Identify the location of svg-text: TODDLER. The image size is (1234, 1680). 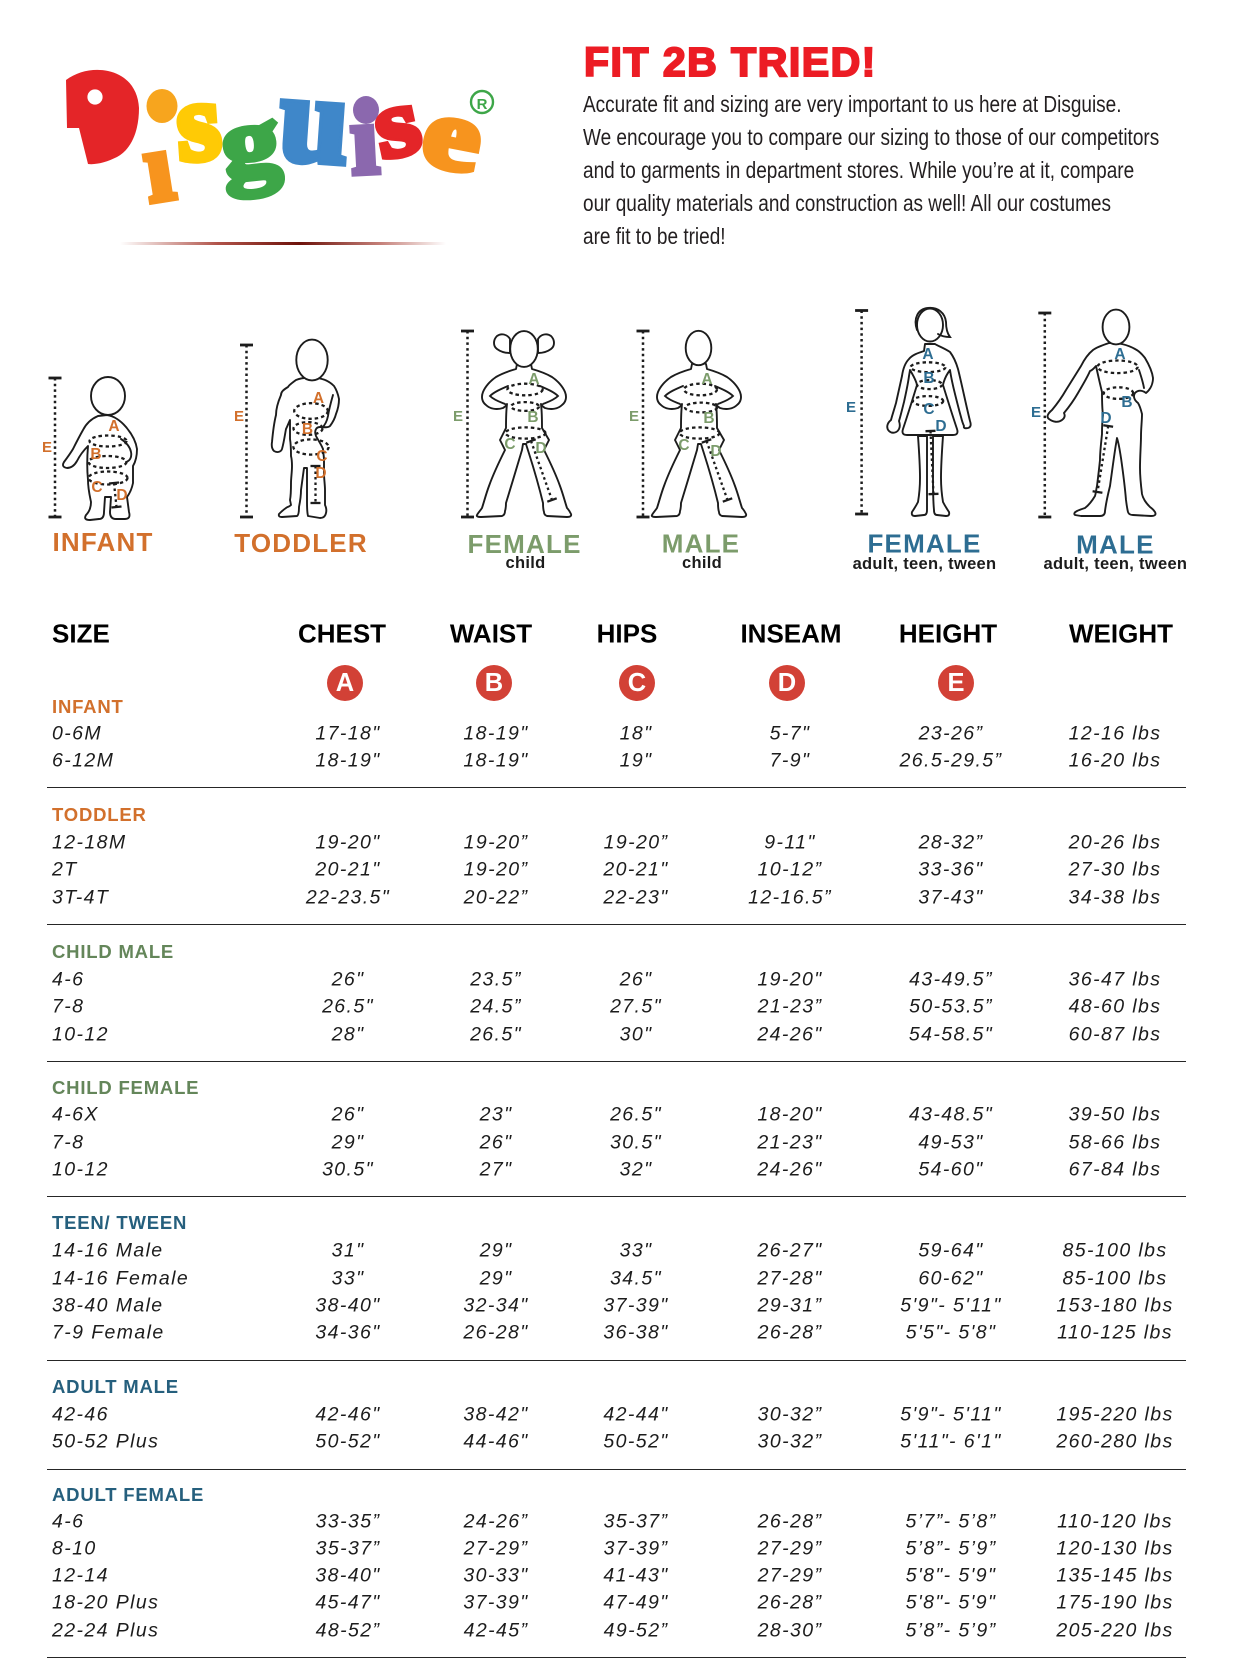
(301, 543).